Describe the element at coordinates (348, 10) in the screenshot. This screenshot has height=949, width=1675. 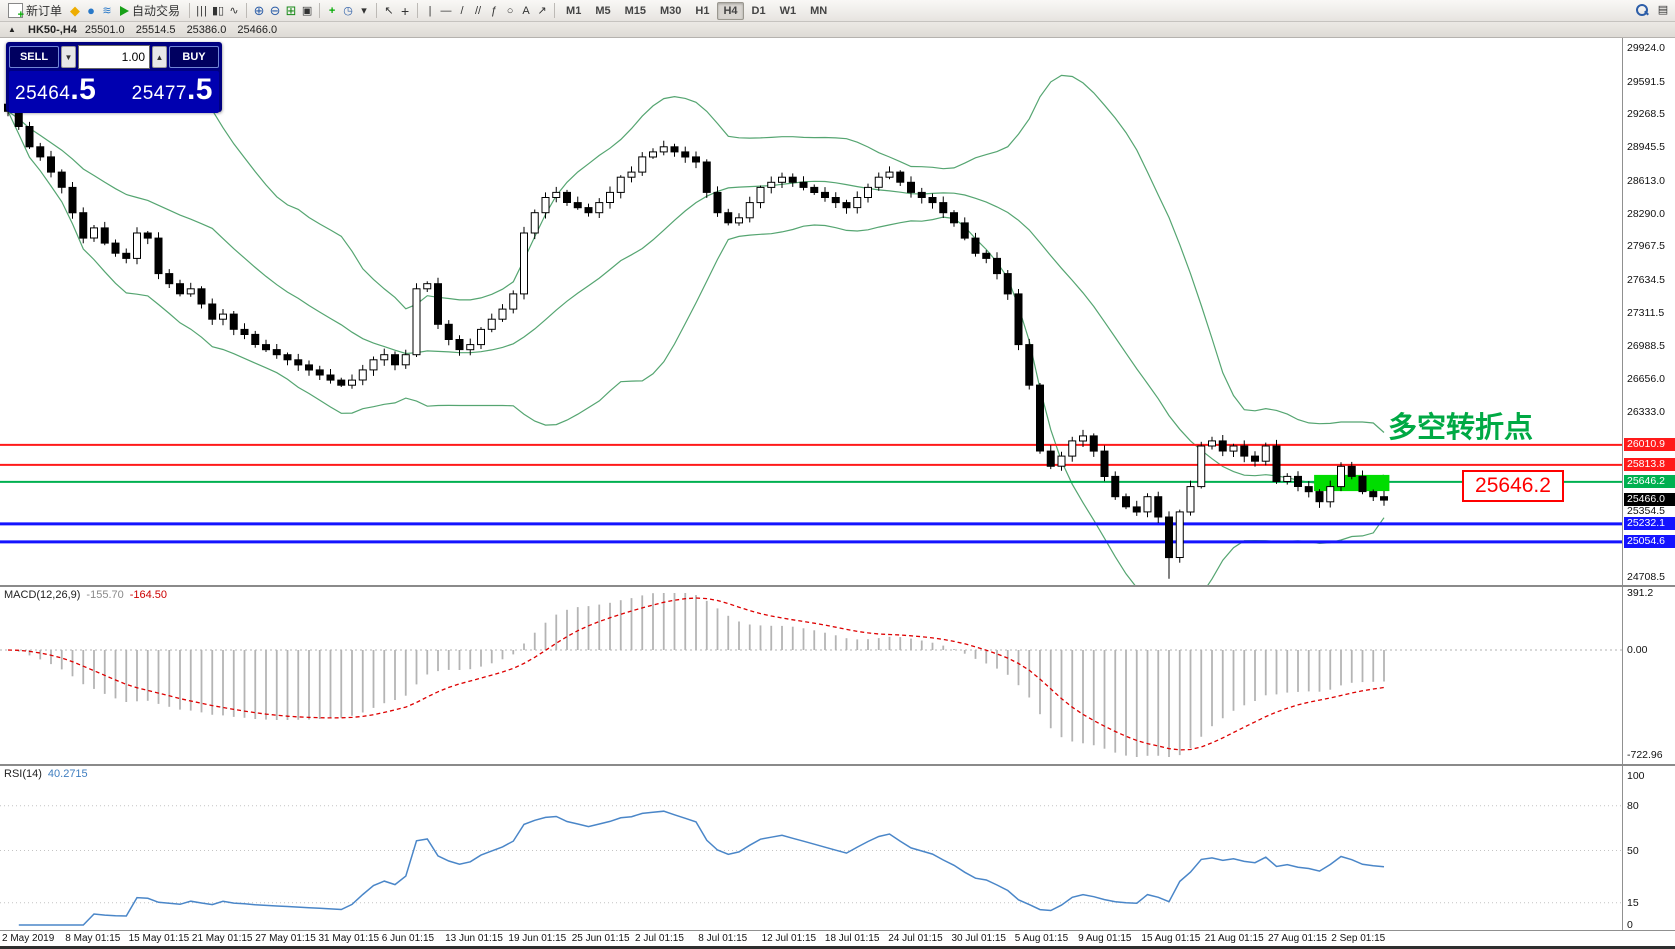
I see `period-clock-icon: ◷` at that location.